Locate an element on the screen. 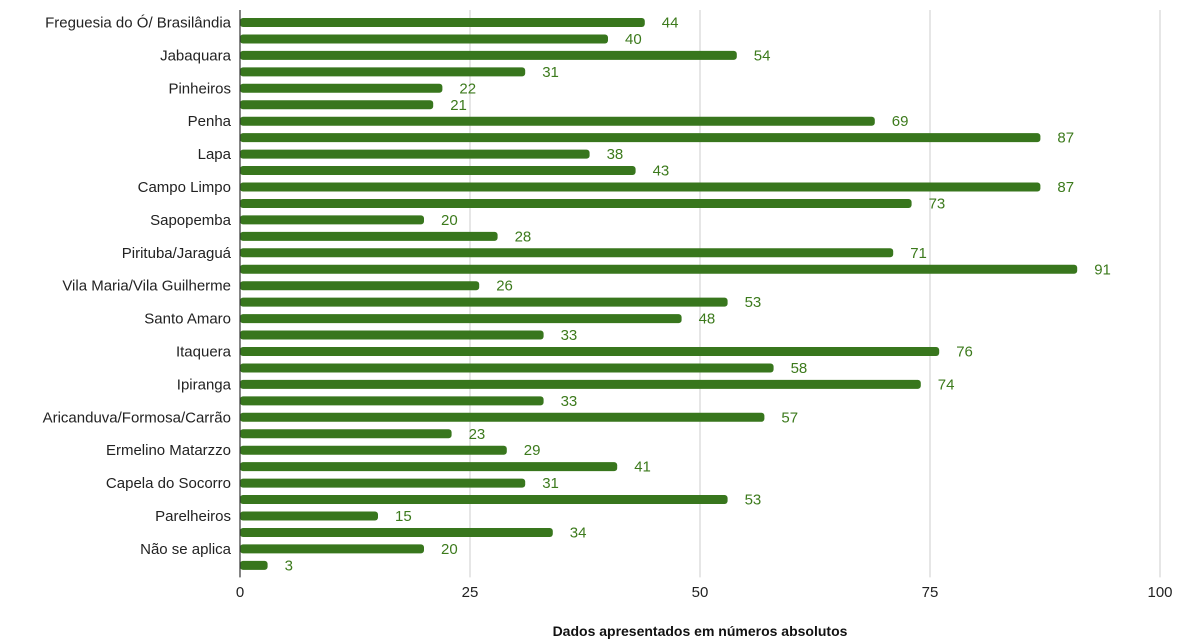  category-label: Ermelino Matarzzo is located at coordinates (168, 450).